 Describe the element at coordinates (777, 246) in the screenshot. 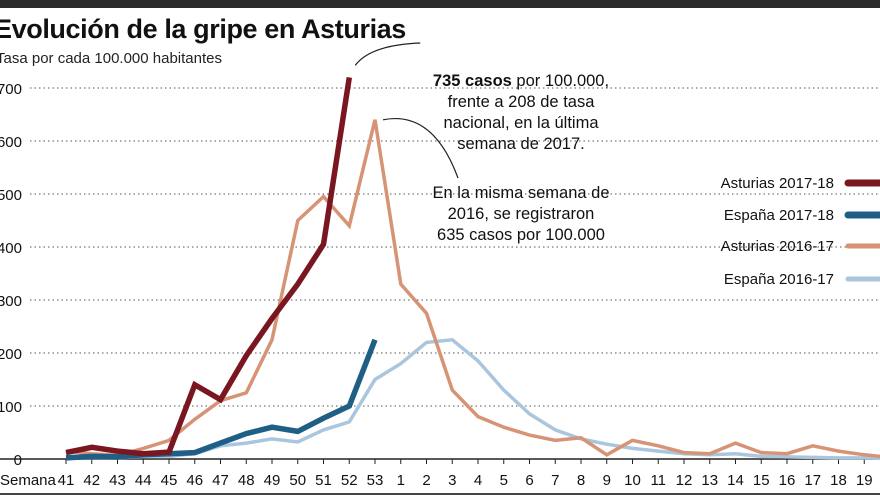

I see `legend-label: Asturias 2016-17` at that location.